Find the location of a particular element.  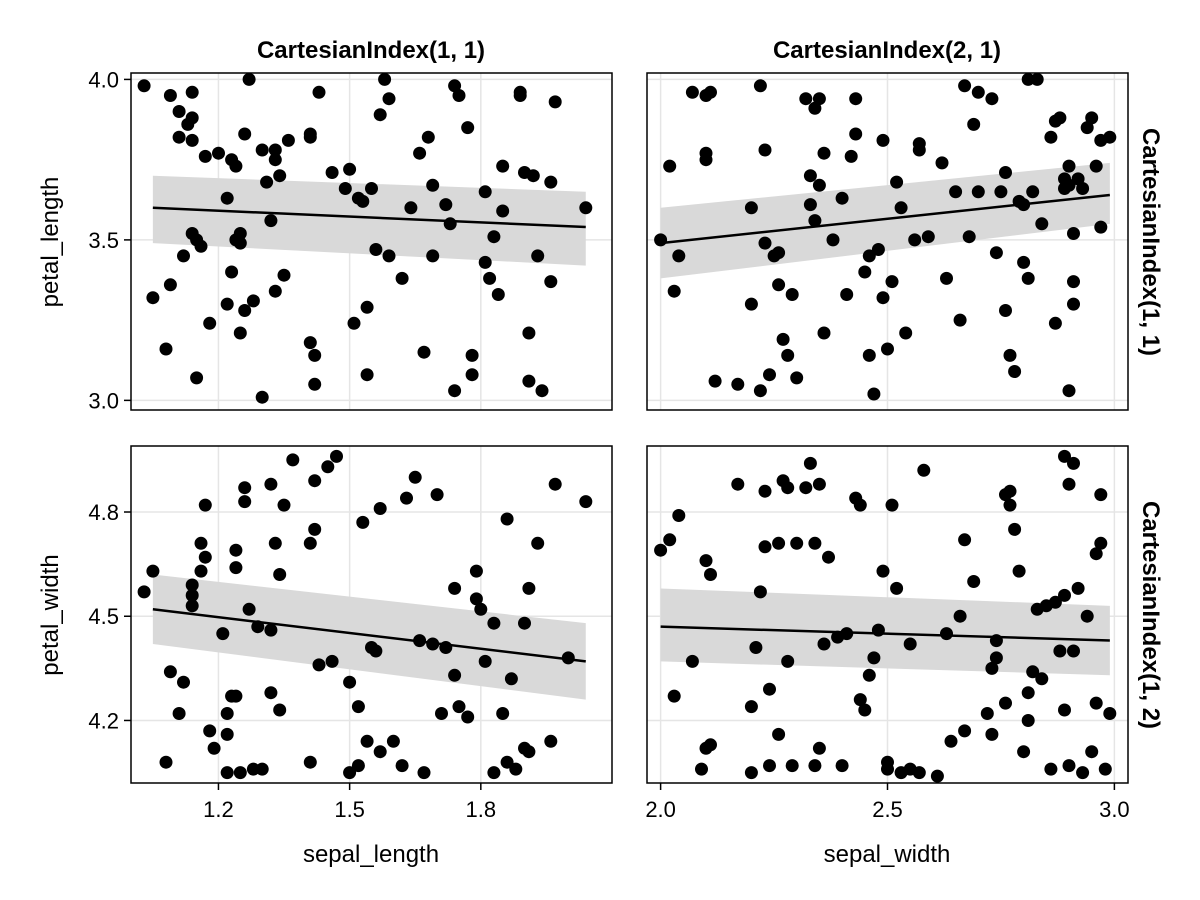

row-title-bottom: CartesianIndex(1, 2) is located at coordinates (1150, 615).